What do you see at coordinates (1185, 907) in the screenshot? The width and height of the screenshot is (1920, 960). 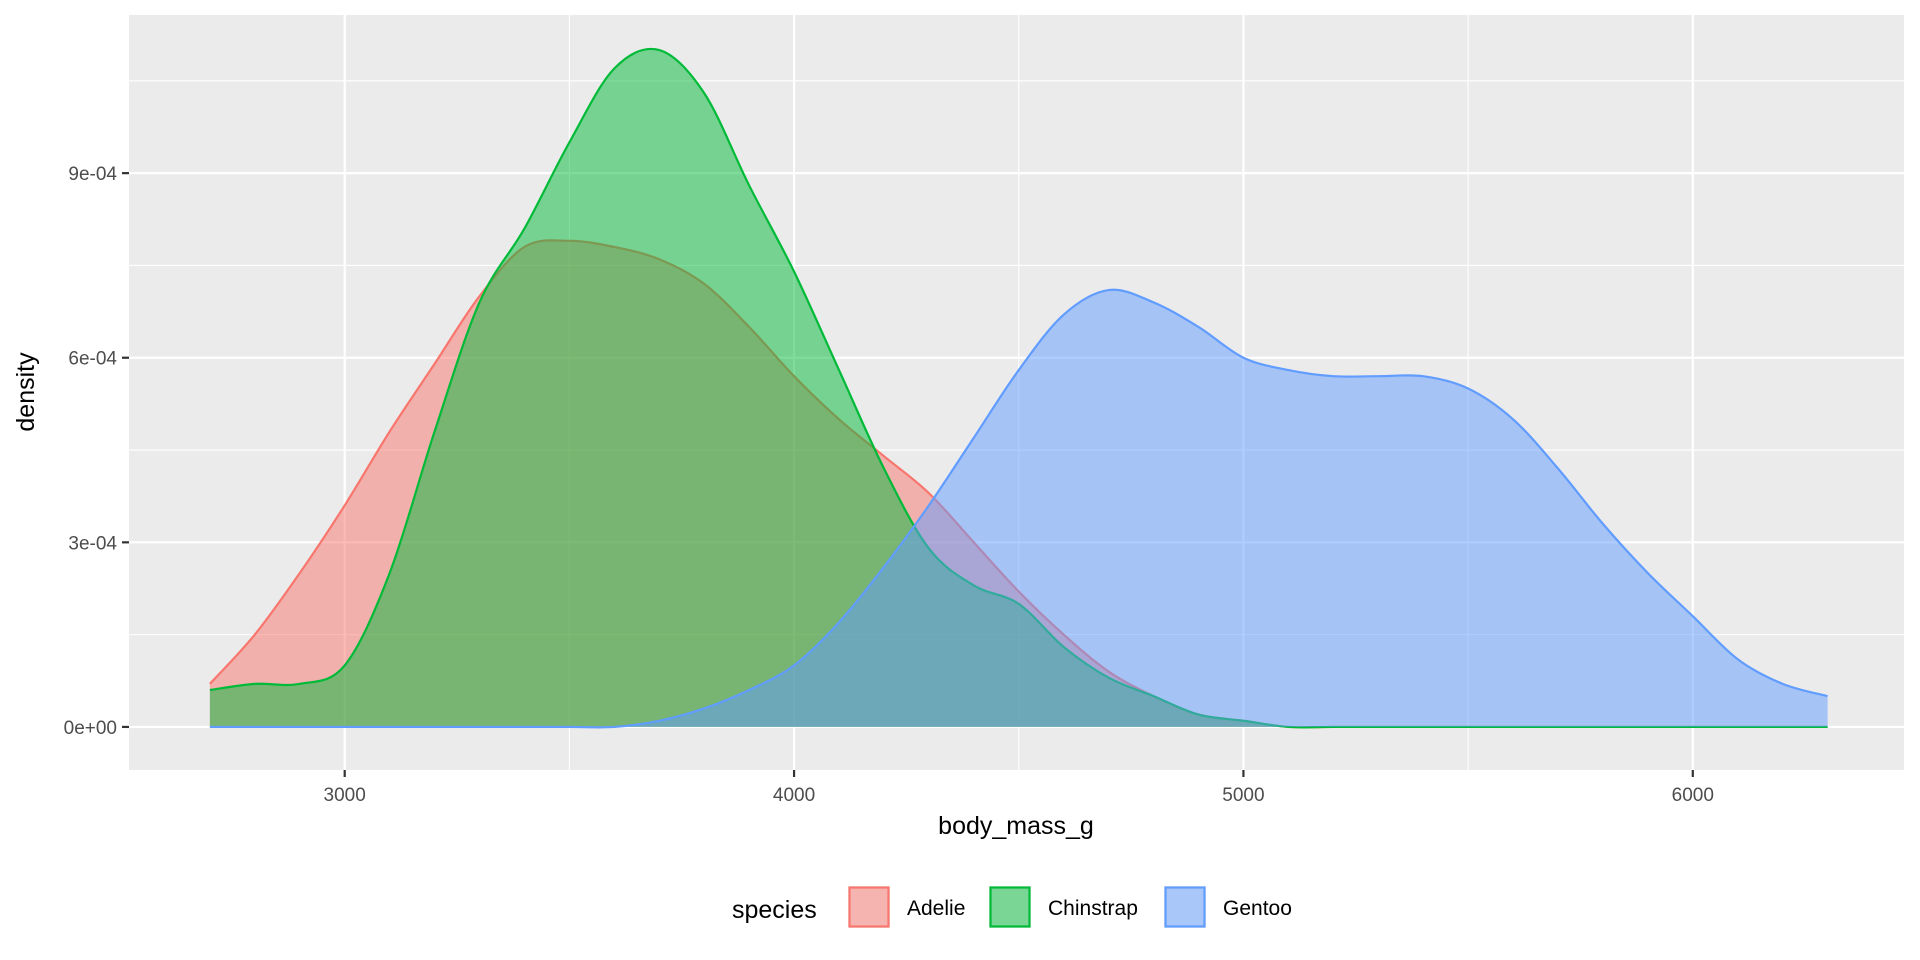 I see `legend-swatch-gentoo` at bounding box center [1185, 907].